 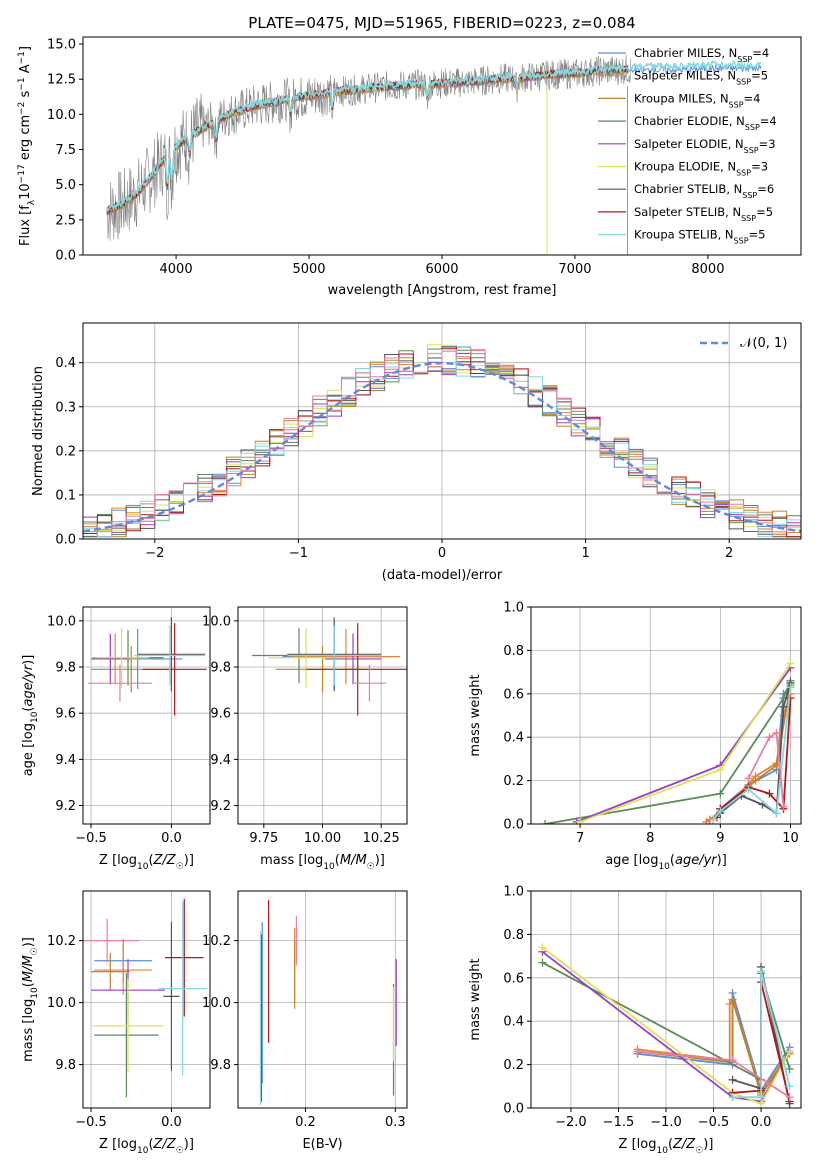 What do you see at coordinates (165, 1144) in the screenshot?
I see `label-part: Z/Z` at bounding box center [165, 1144].